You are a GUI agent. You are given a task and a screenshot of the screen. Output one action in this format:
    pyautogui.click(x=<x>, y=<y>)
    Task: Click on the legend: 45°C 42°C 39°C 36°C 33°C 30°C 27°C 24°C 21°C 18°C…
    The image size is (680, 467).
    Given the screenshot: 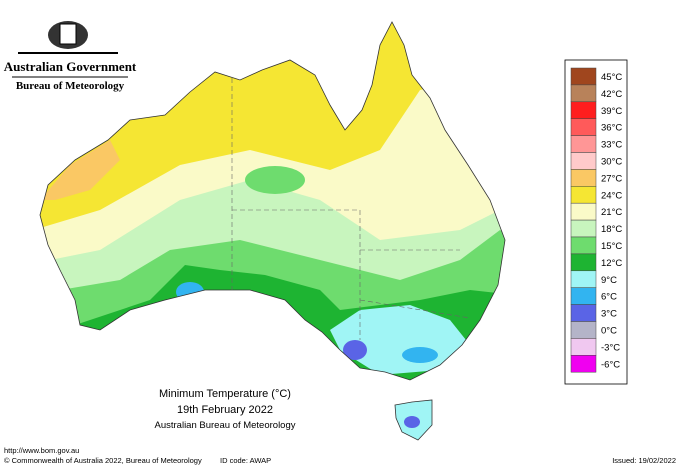 What is the action you would take?
    pyautogui.click(x=596, y=220)
    